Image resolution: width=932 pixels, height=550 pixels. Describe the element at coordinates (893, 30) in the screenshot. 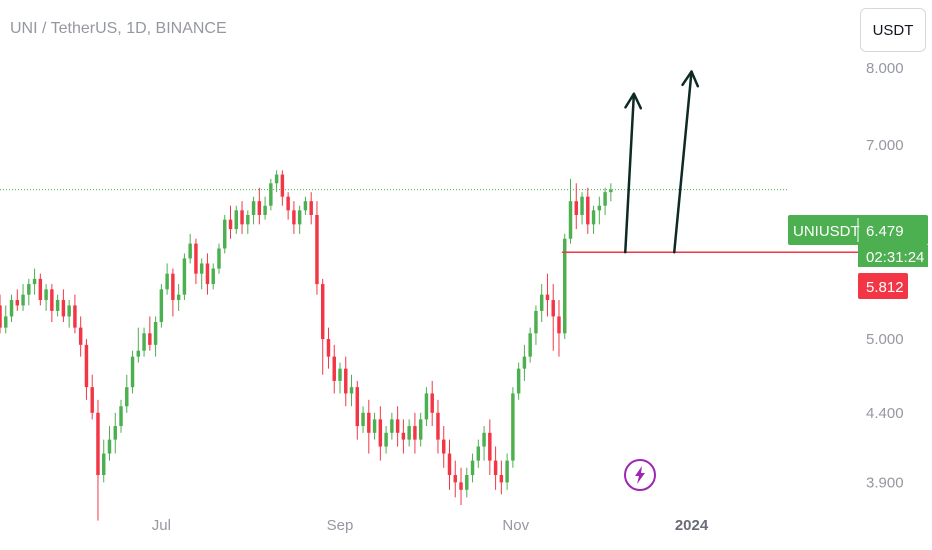

I see `currency-button: USDT` at that location.